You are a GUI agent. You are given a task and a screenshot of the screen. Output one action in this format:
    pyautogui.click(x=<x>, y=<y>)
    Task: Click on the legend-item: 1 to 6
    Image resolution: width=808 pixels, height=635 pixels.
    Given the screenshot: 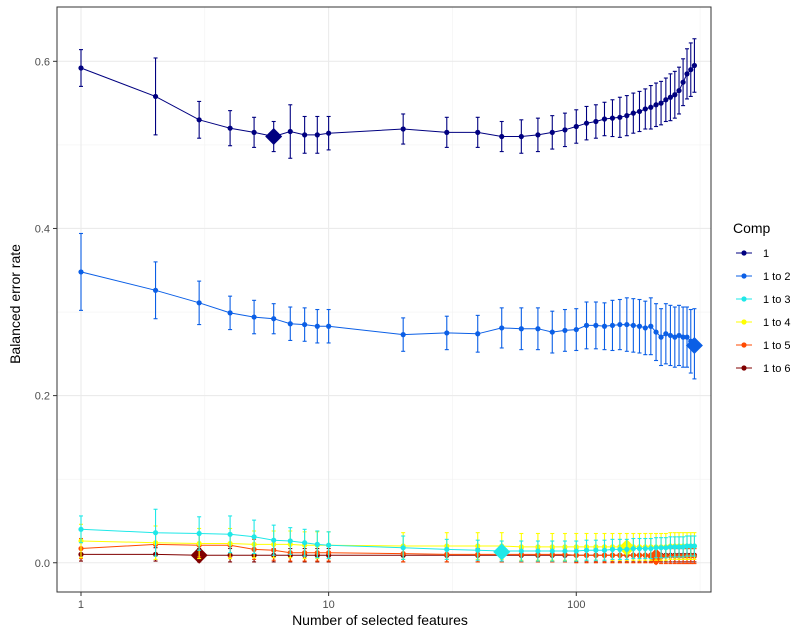 What is the action you would take?
    pyautogui.click(x=763, y=369)
    